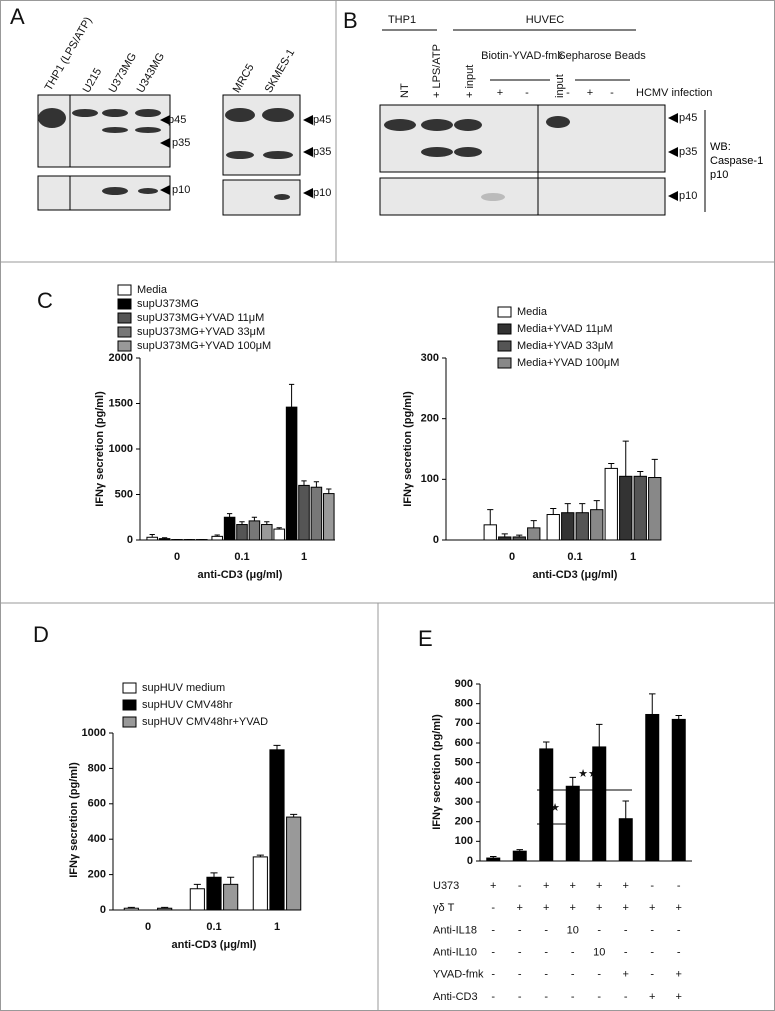 The image size is (775, 1011). Describe the element at coordinates (522, 56) in the screenshot. I see `pulldown-label: Biotin-YVAD-fmk` at that location.